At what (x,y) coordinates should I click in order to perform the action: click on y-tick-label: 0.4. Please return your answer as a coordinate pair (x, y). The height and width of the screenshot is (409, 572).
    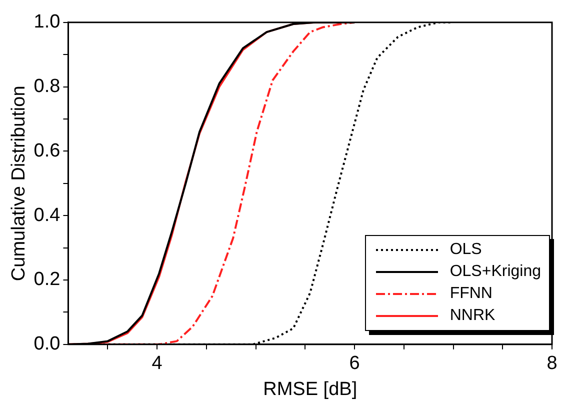
    Looking at the image, I should click on (47, 215).